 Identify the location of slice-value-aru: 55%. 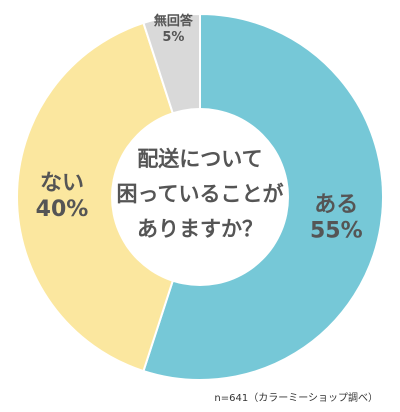
(336, 231).